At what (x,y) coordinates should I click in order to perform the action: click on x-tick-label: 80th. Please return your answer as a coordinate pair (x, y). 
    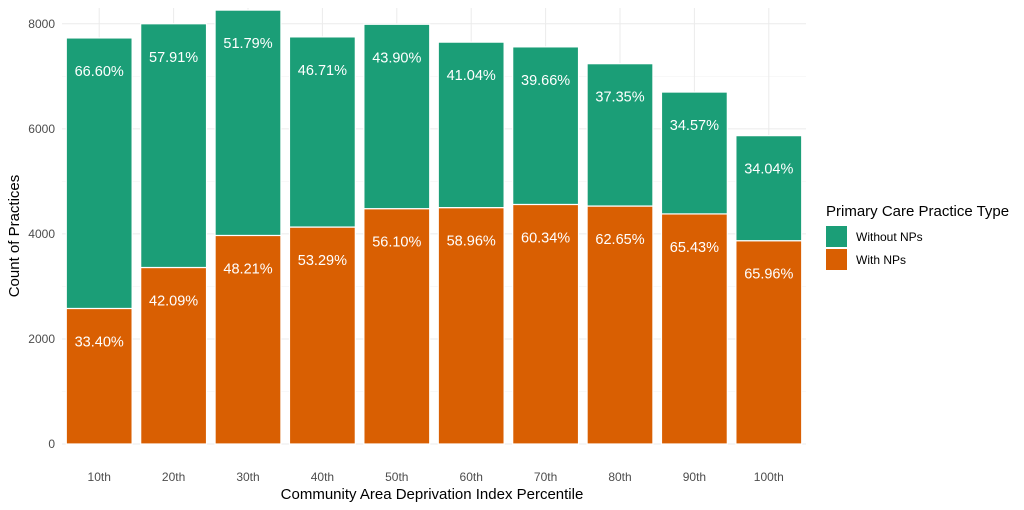
    Looking at the image, I should click on (619, 477).